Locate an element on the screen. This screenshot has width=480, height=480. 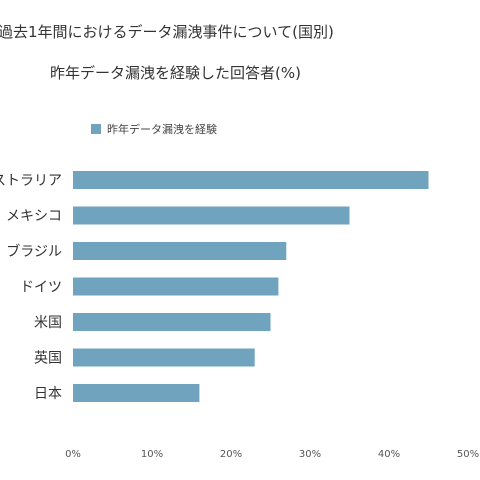
category-label: 日本 is located at coordinates (48, 394).